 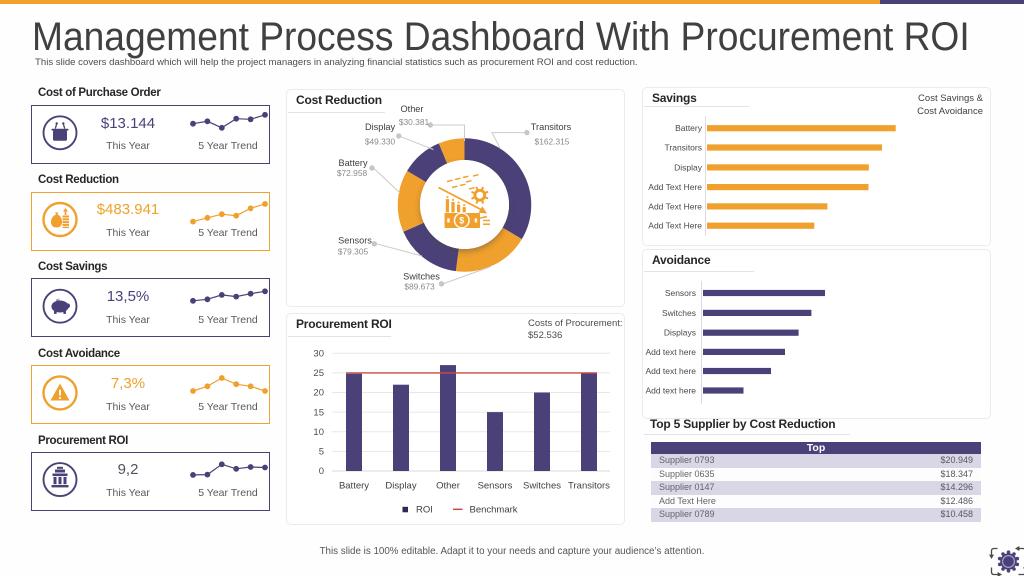 What do you see at coordinates (318, 412) in the screenshot?
I see `svg-text: 15` at bounding box center [318, 412].